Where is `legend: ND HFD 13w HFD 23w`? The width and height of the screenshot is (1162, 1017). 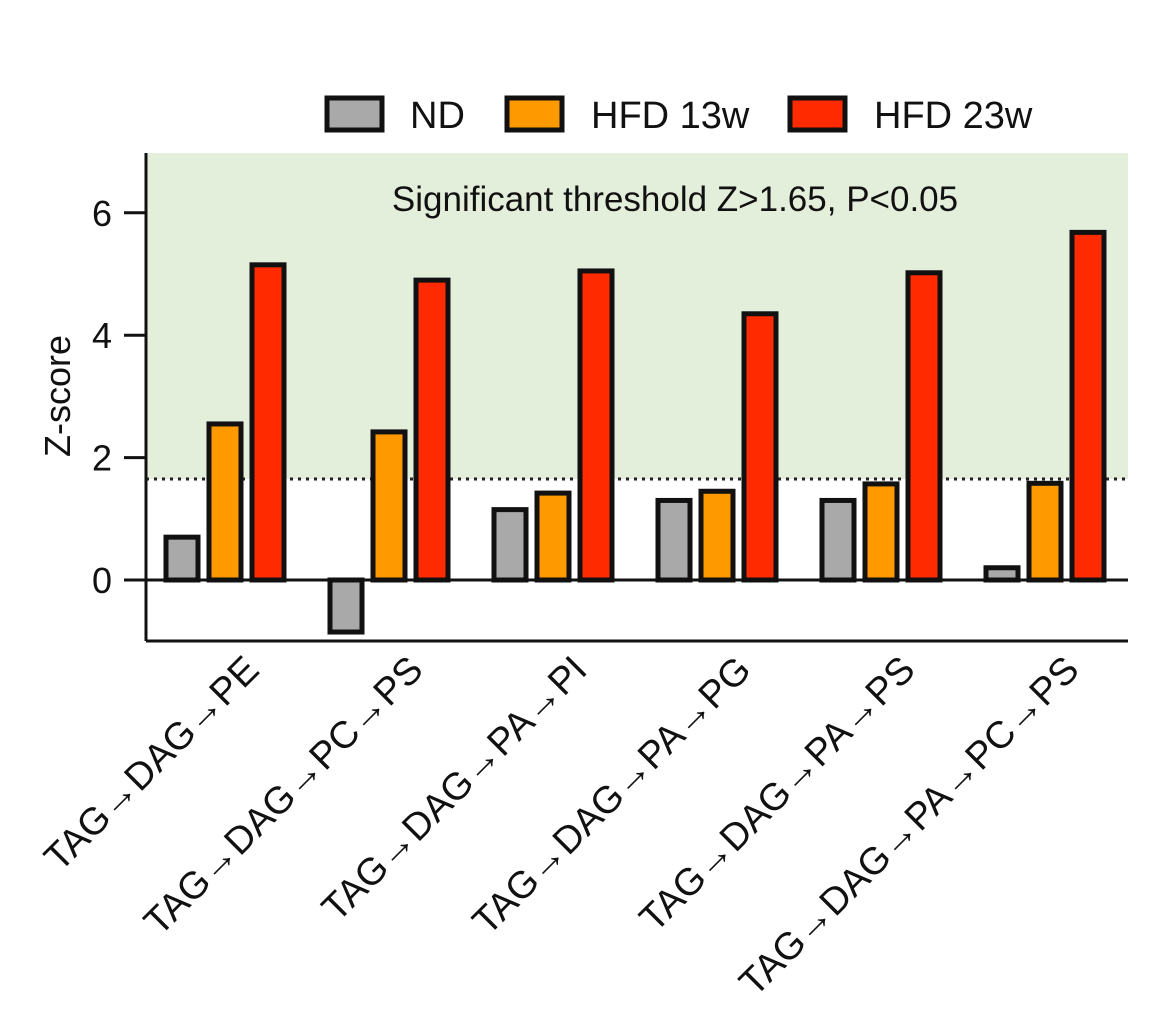 legend: ND HFD 13w HFD 23w is located at coordinates (678, 116).